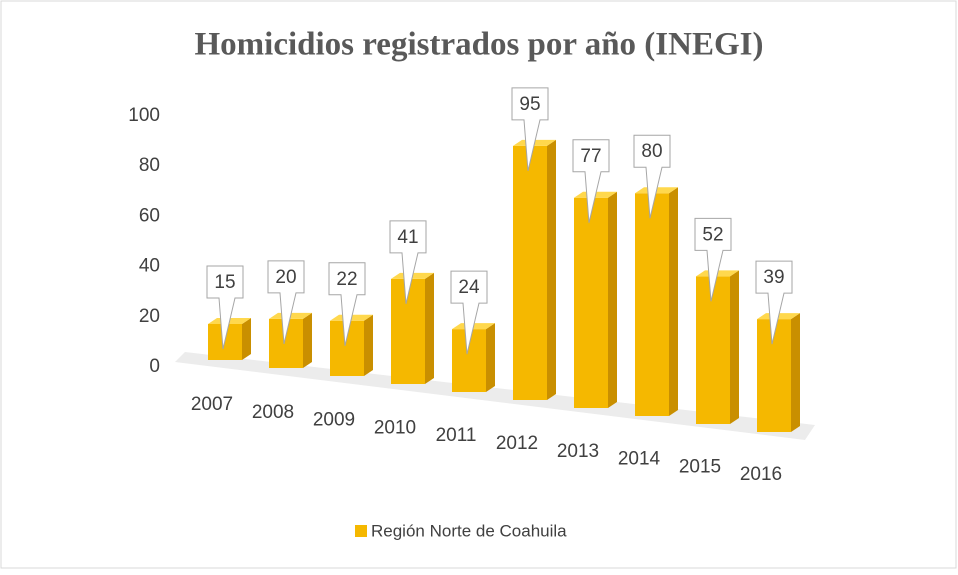  I want to click on data-label: 39, so click(773, 277).